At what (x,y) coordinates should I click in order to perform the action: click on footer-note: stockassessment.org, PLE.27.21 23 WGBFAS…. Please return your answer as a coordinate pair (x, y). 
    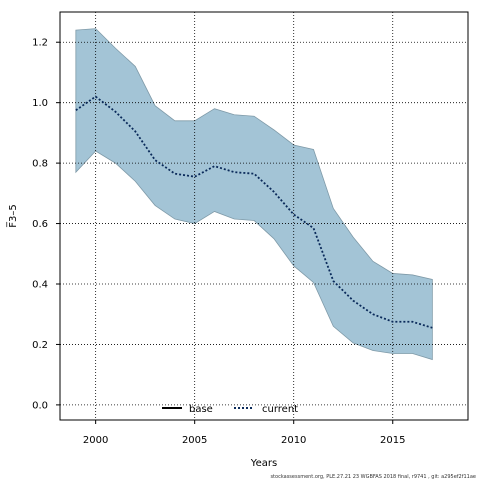
    Looking at the image, I should click on (373, 477).